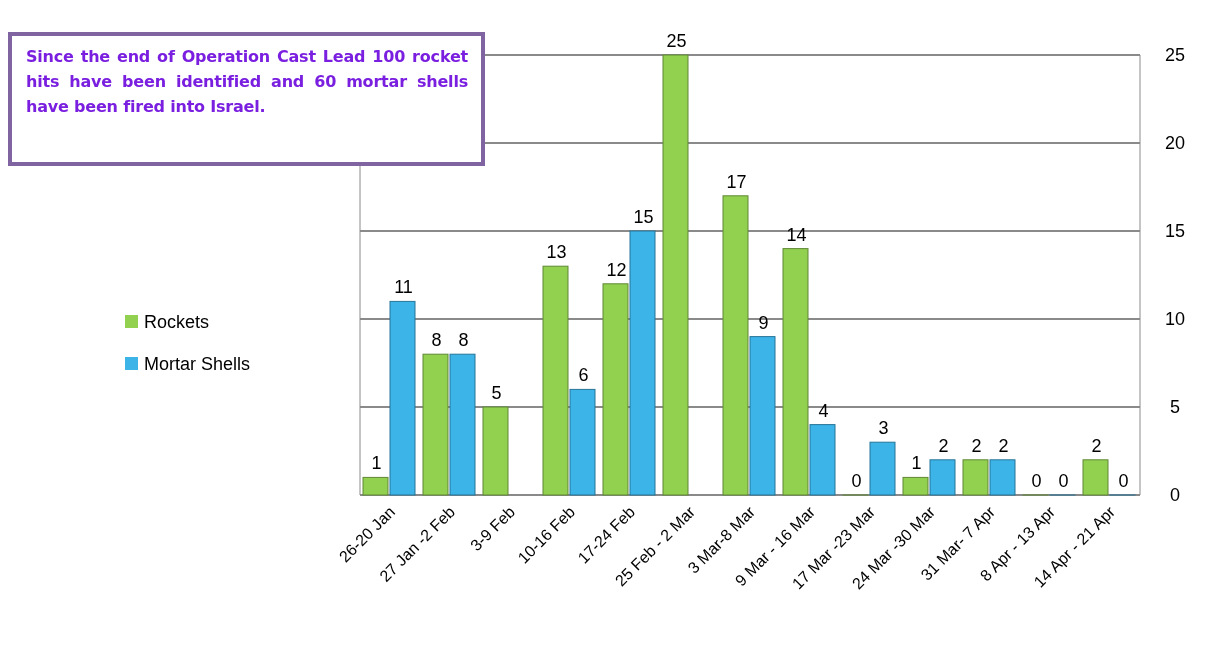  Describe the element at coordinates (1175, 407) in the screenshot. I see `y-tick-label: 5` at that location.